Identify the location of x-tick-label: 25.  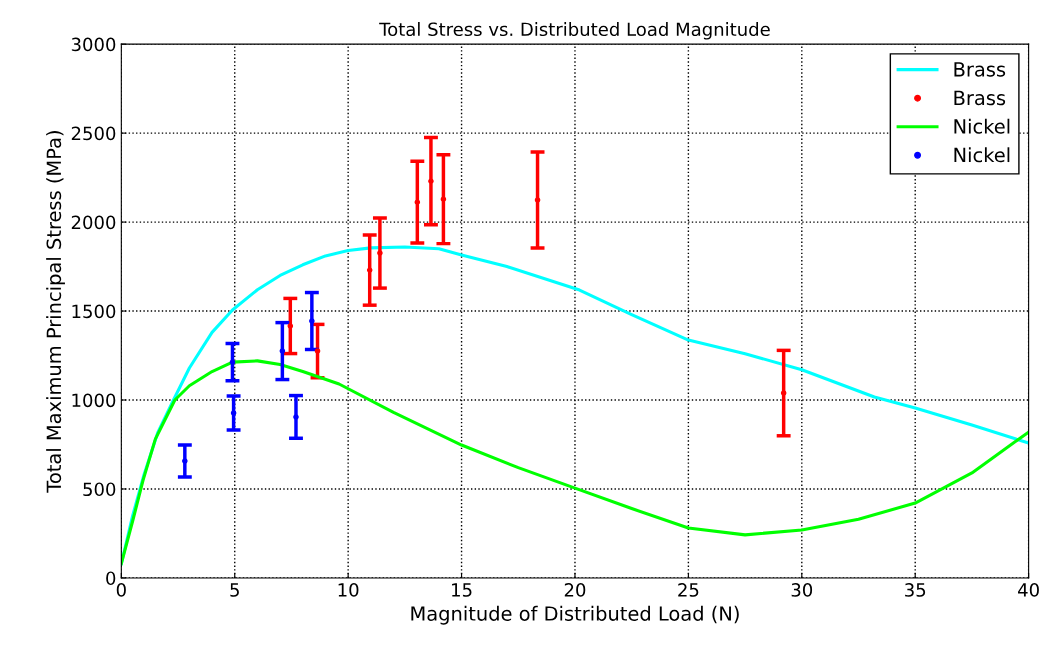
(688, 590).